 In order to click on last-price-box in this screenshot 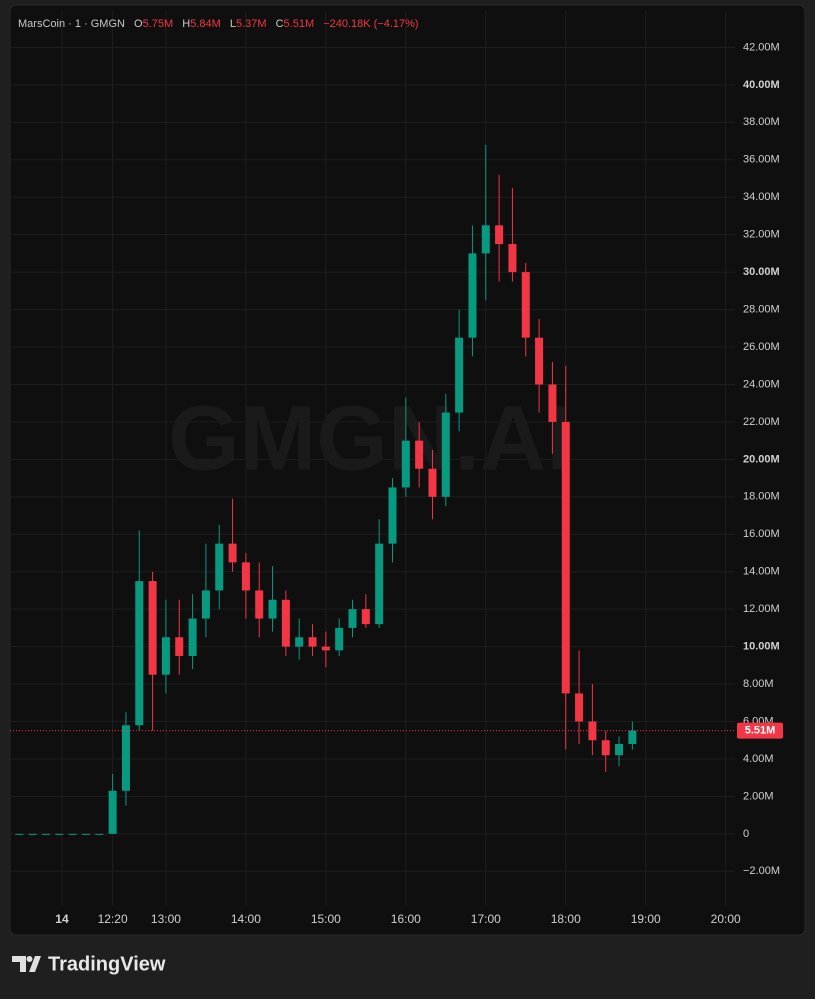, I will do `click(760, 730)`.